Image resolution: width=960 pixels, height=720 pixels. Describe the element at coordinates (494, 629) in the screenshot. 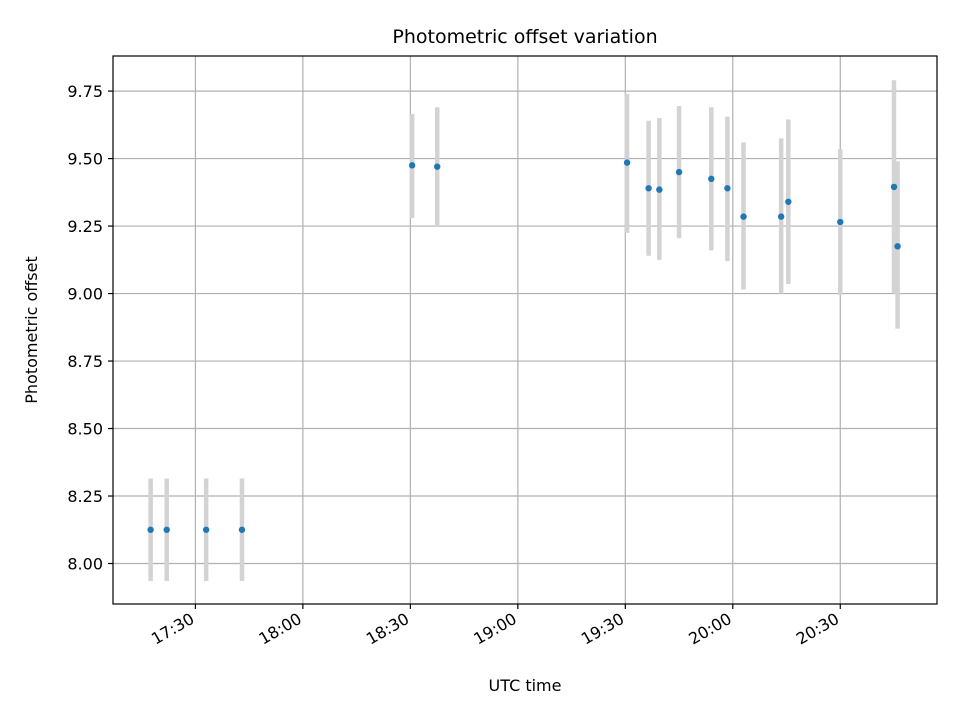

I see `x-tick-label: 19:00` at that location.